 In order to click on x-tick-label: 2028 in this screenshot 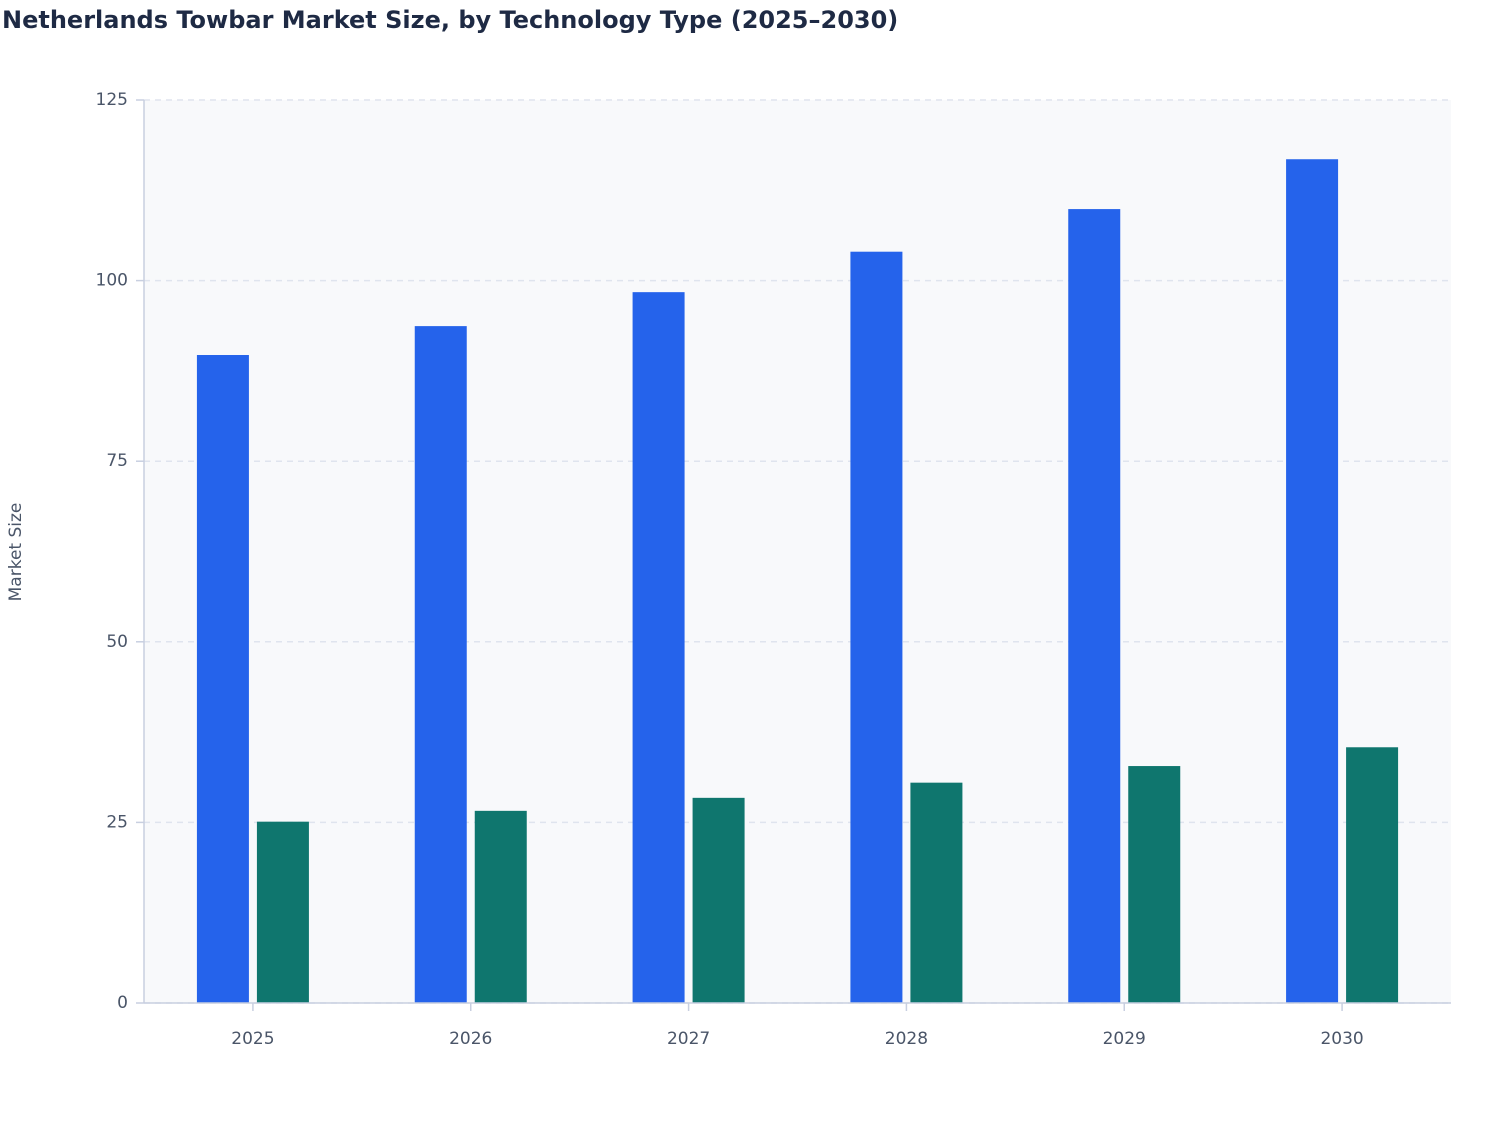, I will do `click(906, 1039)`.